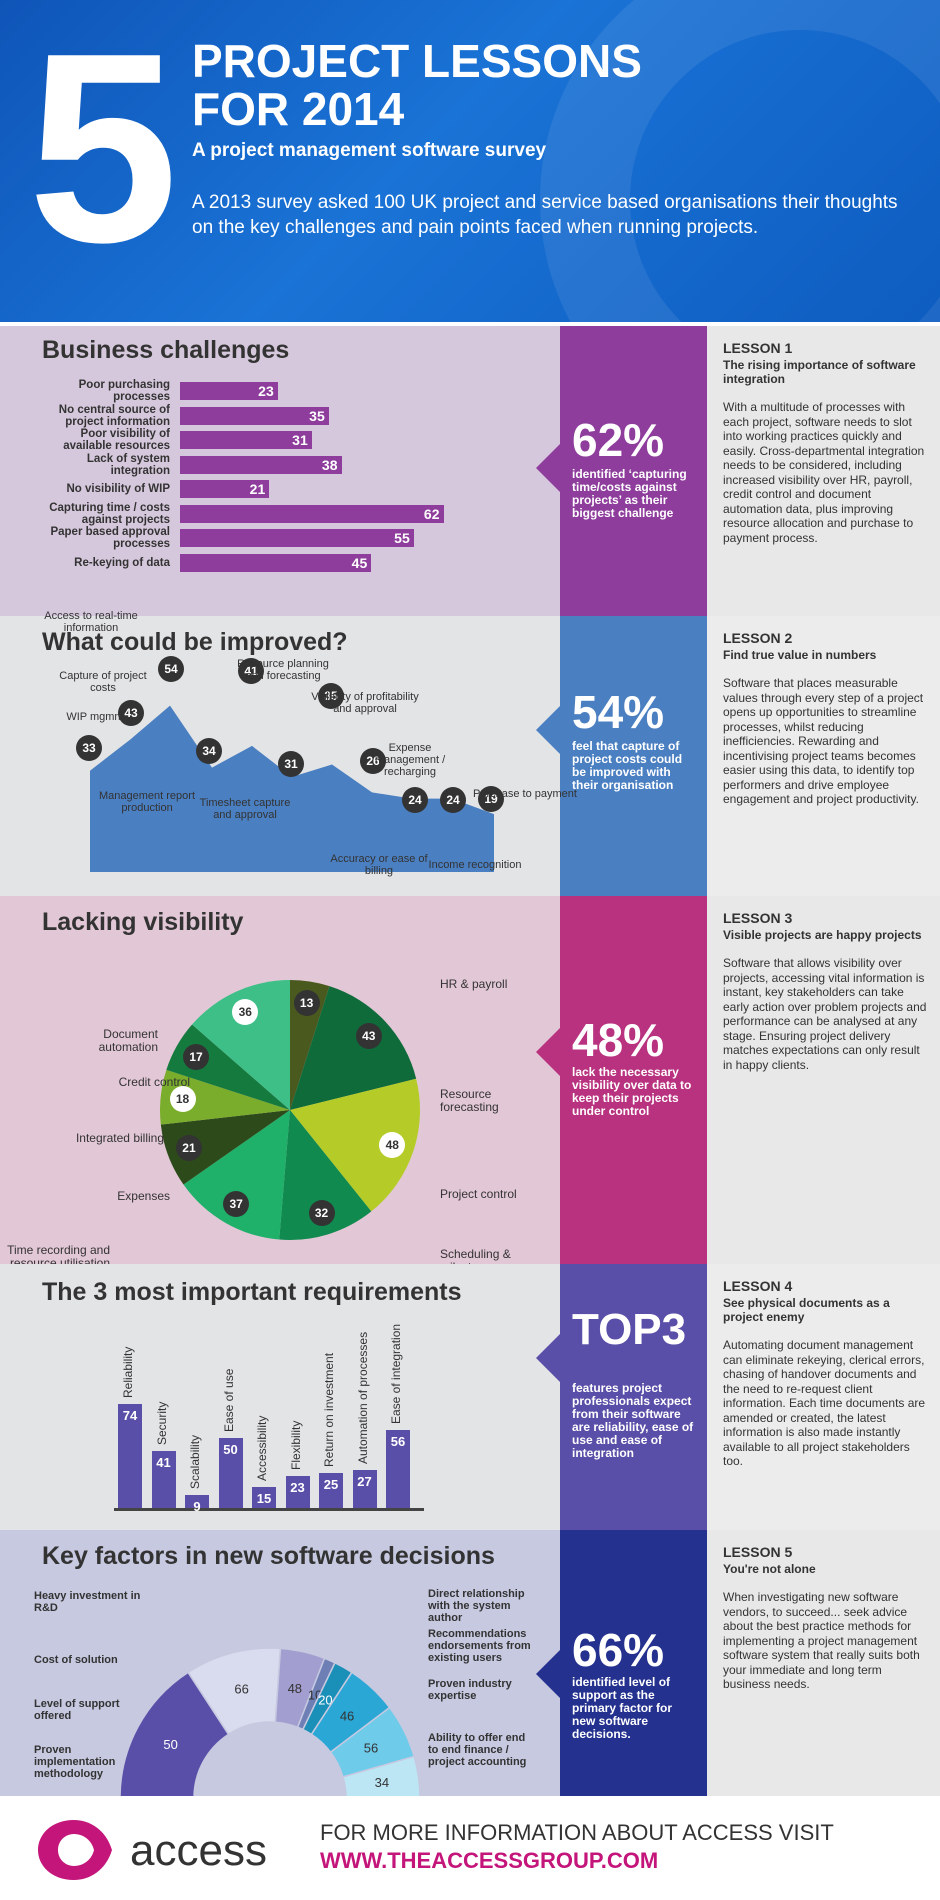  I want to click on value-pin: 33, so click(89, 747).